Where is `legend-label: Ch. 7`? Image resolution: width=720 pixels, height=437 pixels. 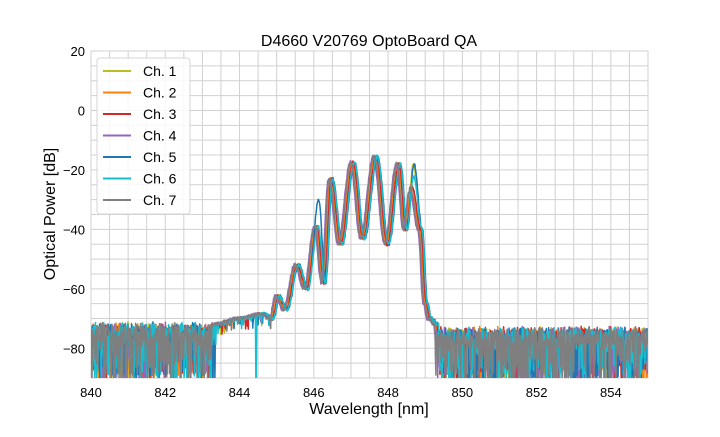 legend-label: Ch. 7 is located at coordinates (160, 200).